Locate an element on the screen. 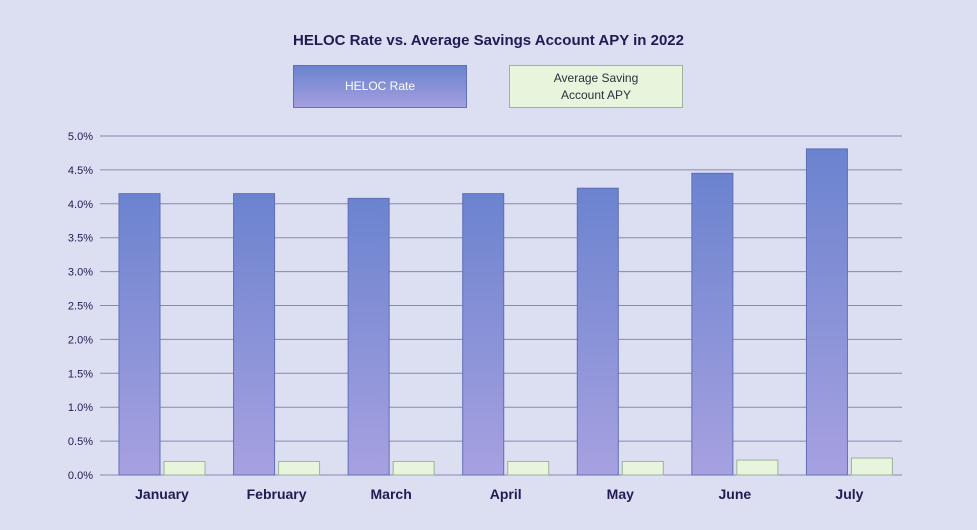 The image size is (977, 530). bar-savings-july is located at coordinates (871, 466).